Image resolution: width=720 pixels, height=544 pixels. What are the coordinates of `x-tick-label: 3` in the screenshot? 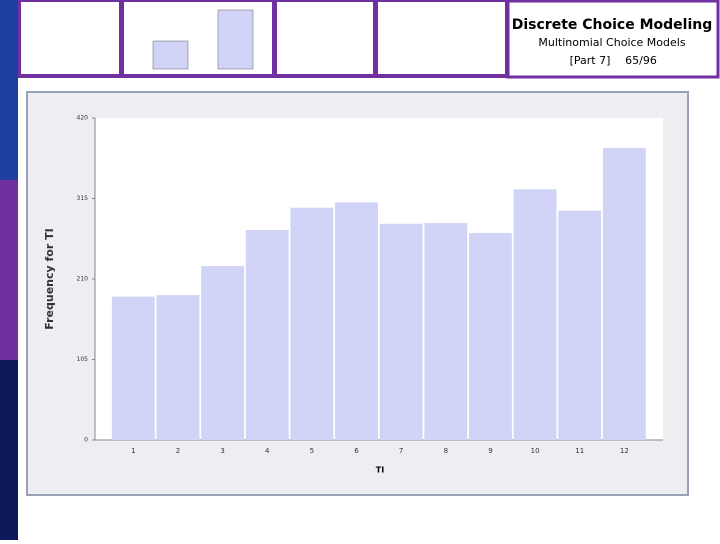 It's located at (222, 451).